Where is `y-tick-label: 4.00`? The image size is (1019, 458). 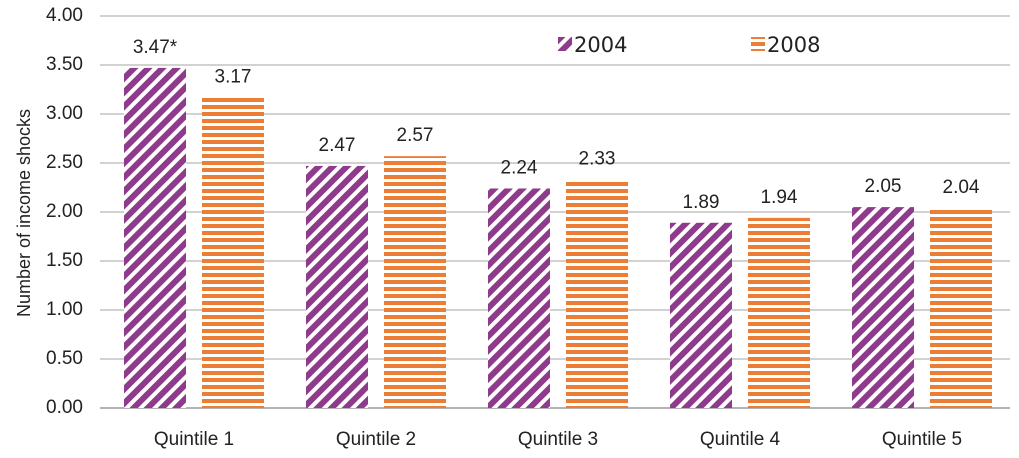
y-tick-label: 4.00 is located at coordinates (64, 15).